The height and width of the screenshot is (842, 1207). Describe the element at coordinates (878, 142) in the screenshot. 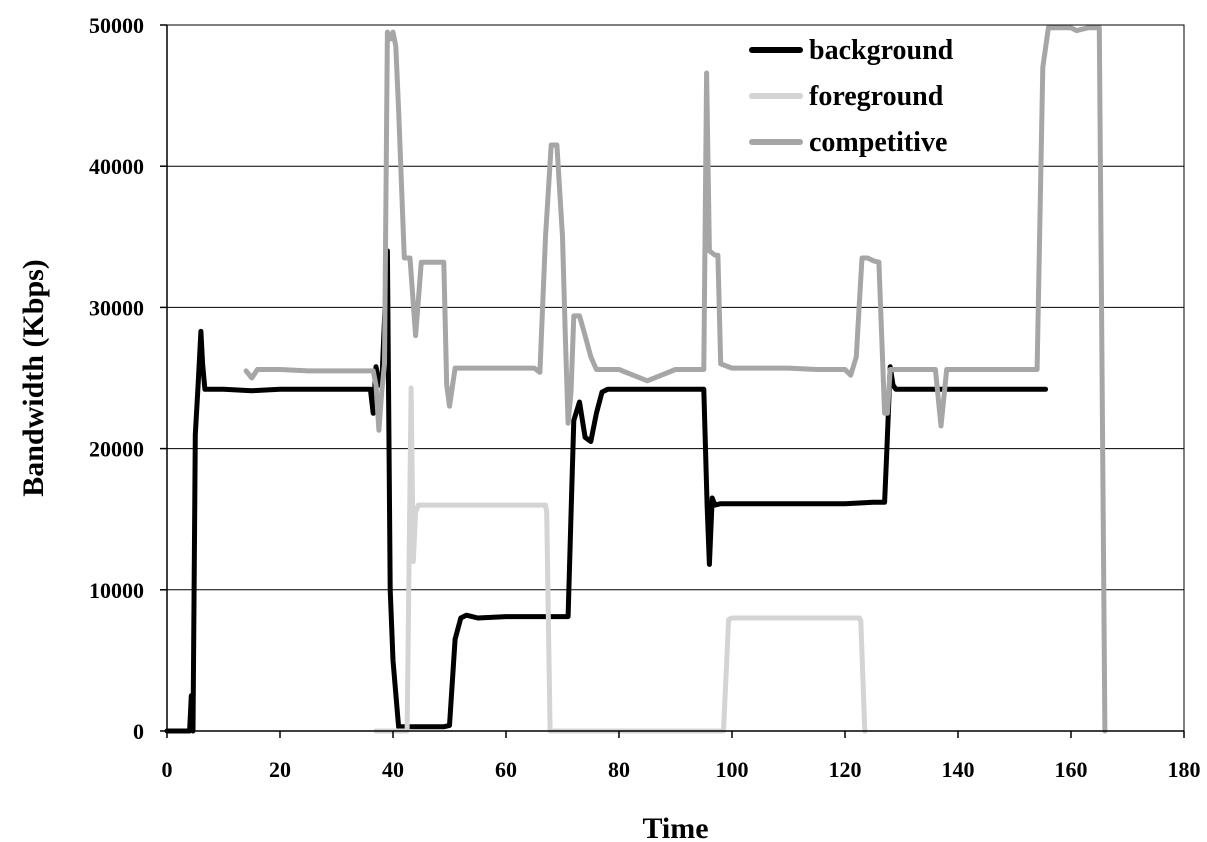

I see `legend-label-competitive: competitive` at that location.